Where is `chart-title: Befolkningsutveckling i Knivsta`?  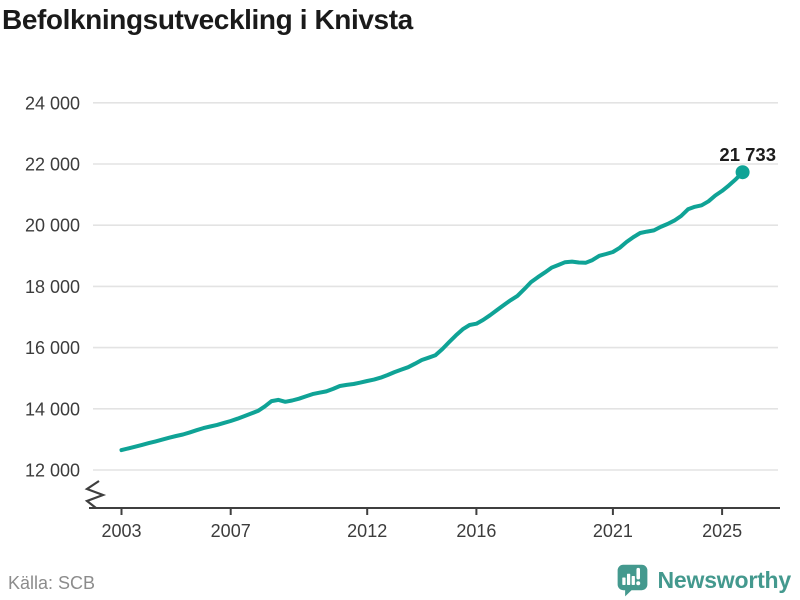 chart-title: Befolkningsutveckling i Knivsta is located at coordinates (207, 19).